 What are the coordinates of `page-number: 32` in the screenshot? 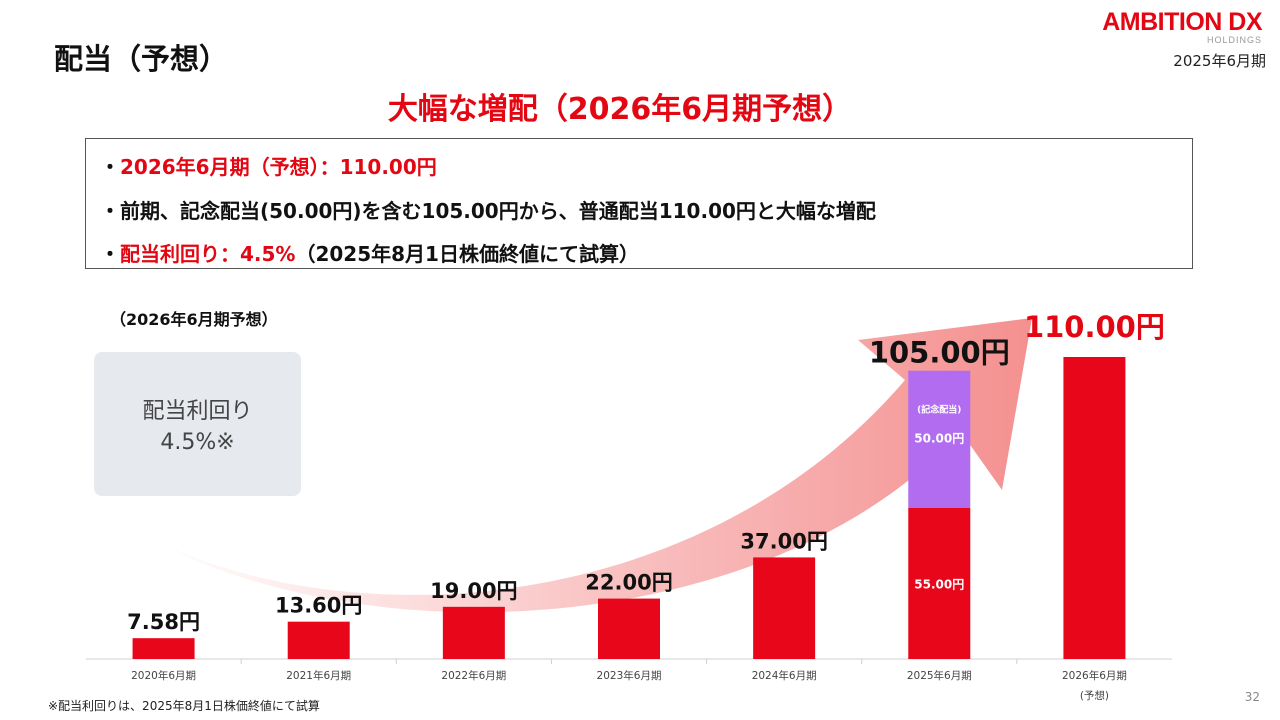 It's located at (1252, 697).